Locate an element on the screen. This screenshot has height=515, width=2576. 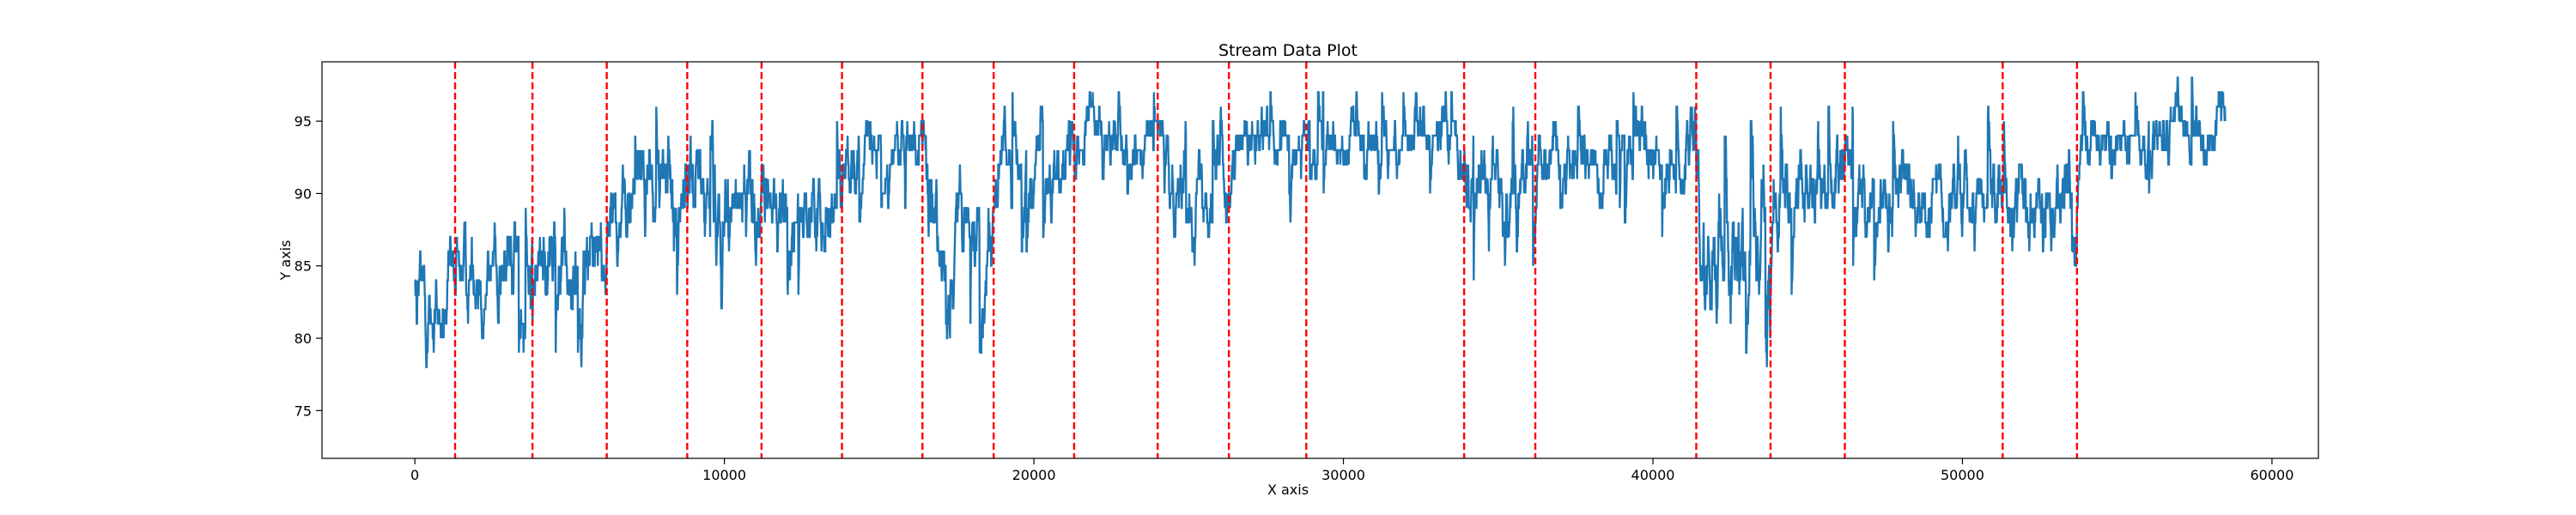
y-tick-label-1: 80 is located at coordinates (303, 338).